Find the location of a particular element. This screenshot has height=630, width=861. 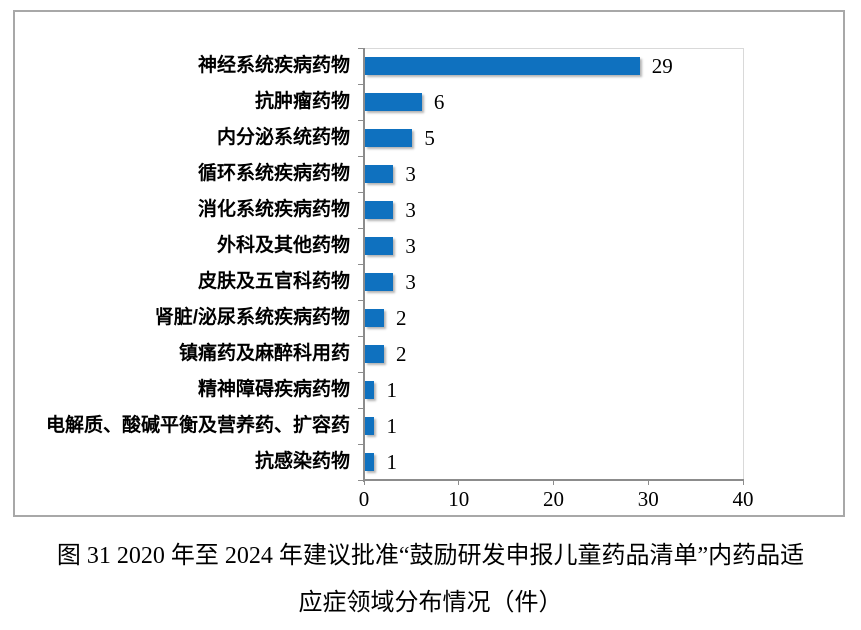

category-label: 镇痛药及麻醉科用药 is located at coordinates (264, 353).